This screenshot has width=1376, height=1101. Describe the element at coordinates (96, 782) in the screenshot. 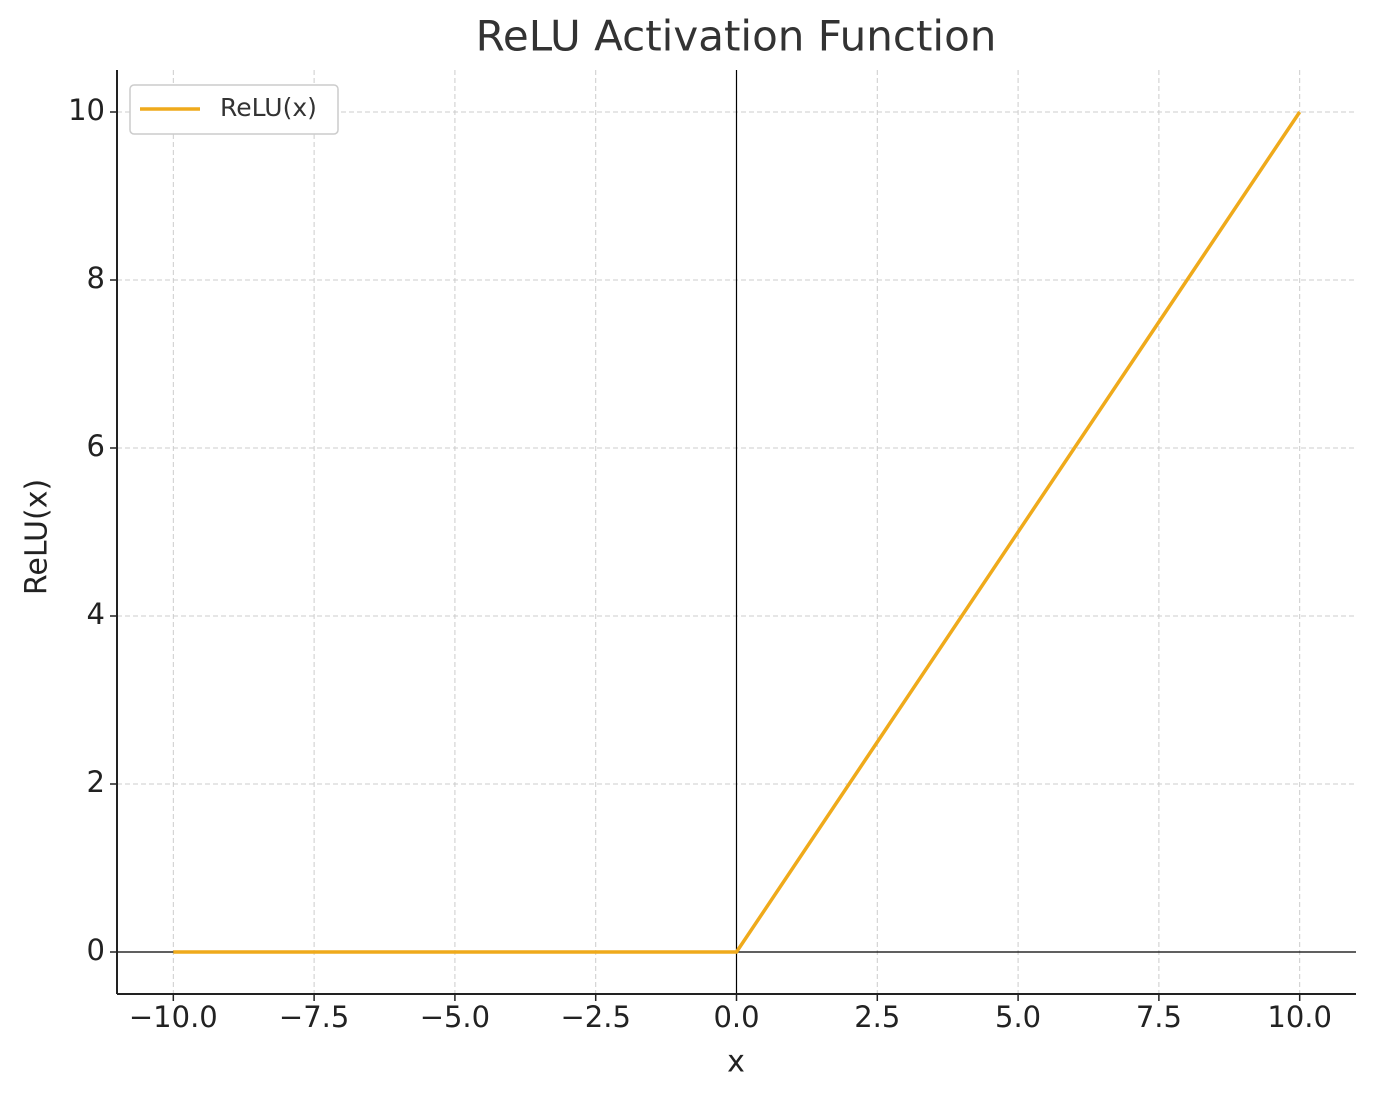

I see `y-tick-label: 2` at that location.